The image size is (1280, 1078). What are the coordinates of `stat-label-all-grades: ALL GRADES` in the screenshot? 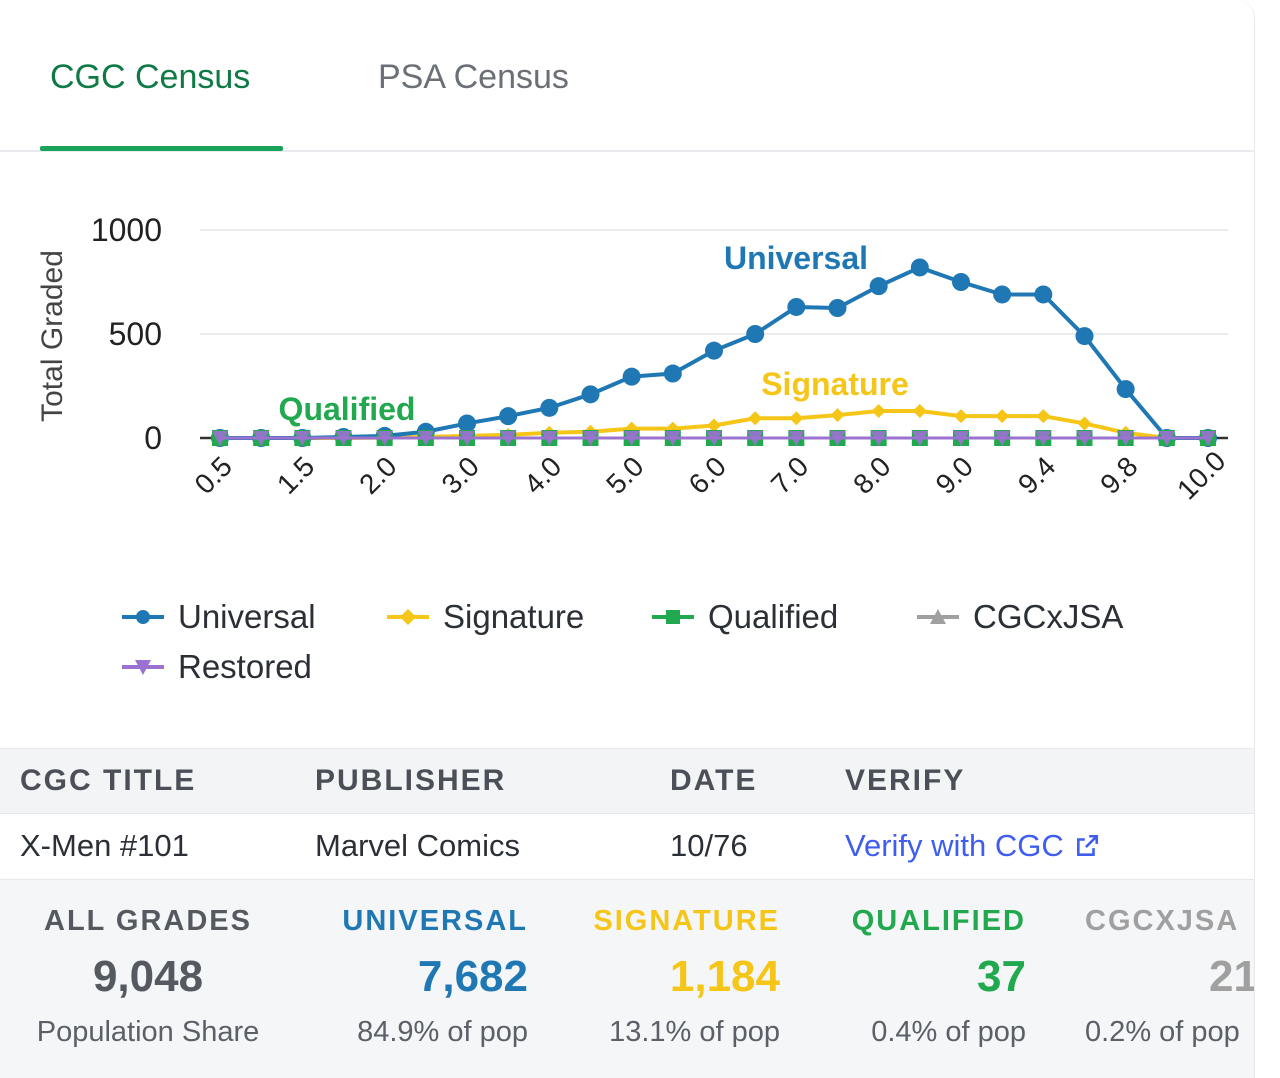 It's located at (148, 921).